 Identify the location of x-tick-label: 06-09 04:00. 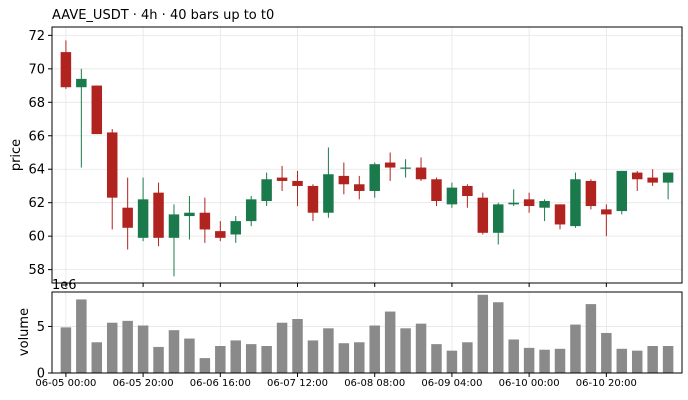
(451, 383).